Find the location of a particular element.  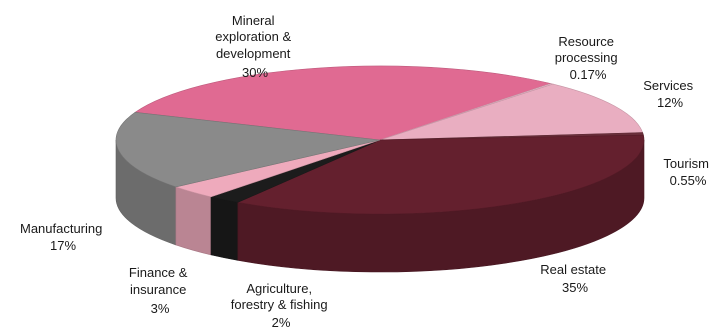

slice-mineral-exploration-development is located at coordinates (343, 103).